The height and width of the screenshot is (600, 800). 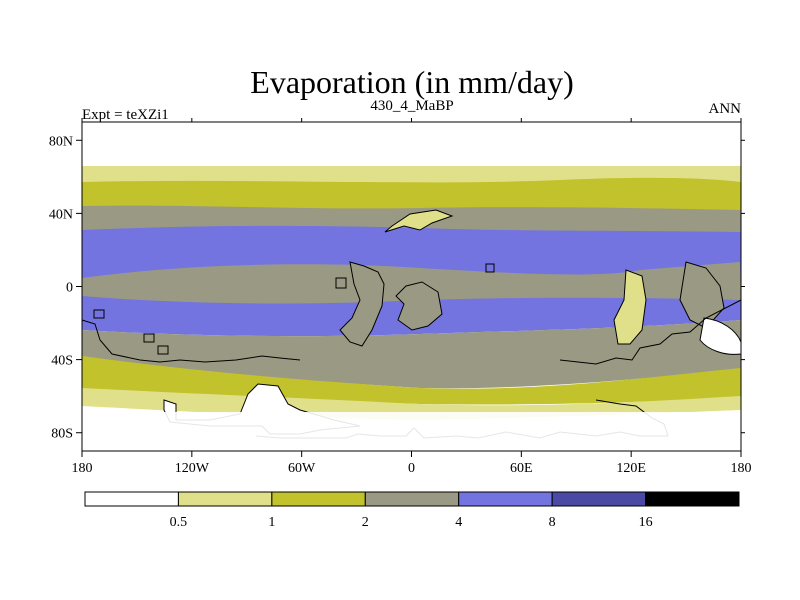 What do you see at coordinates (411, 468) in the screenshot?
I see `x-tick-label: 0` at bounding box center [411, 468].